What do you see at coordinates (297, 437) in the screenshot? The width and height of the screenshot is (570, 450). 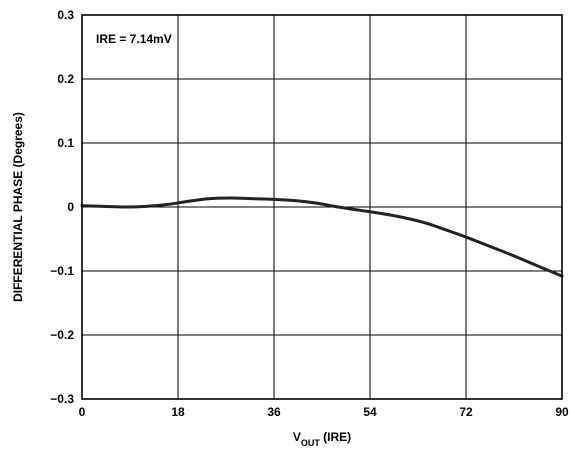 I see `x-axis-title-main: V` at bounding box center [297, 437].